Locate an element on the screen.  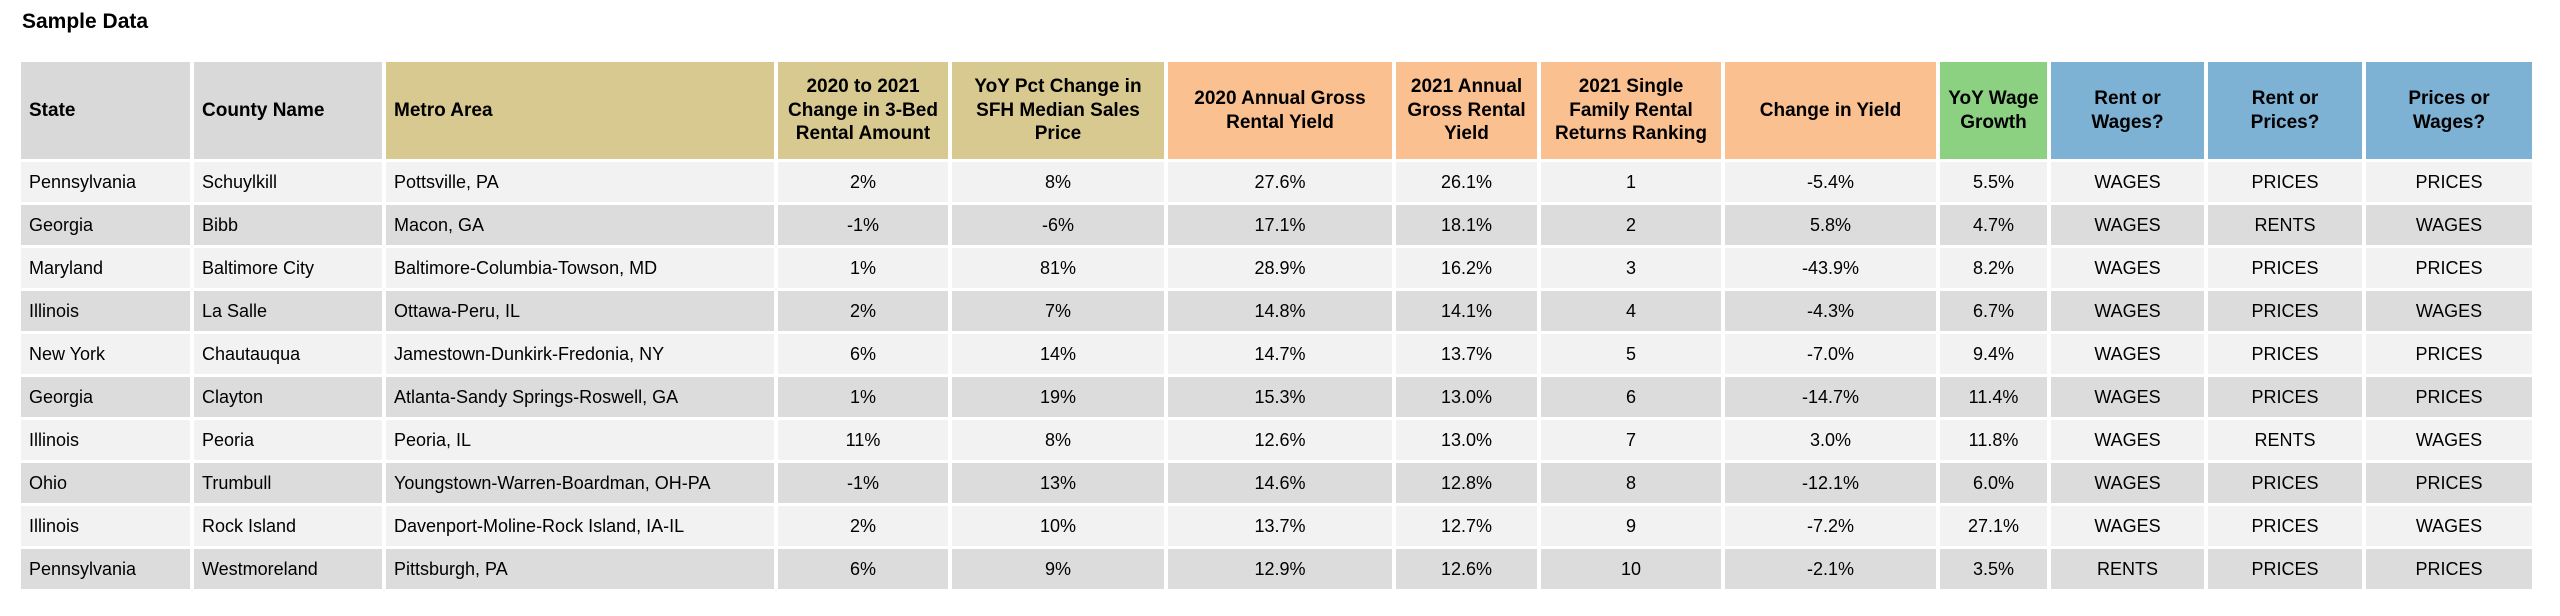
table-cell: -4.3% is located at coordinates (1830, 311).